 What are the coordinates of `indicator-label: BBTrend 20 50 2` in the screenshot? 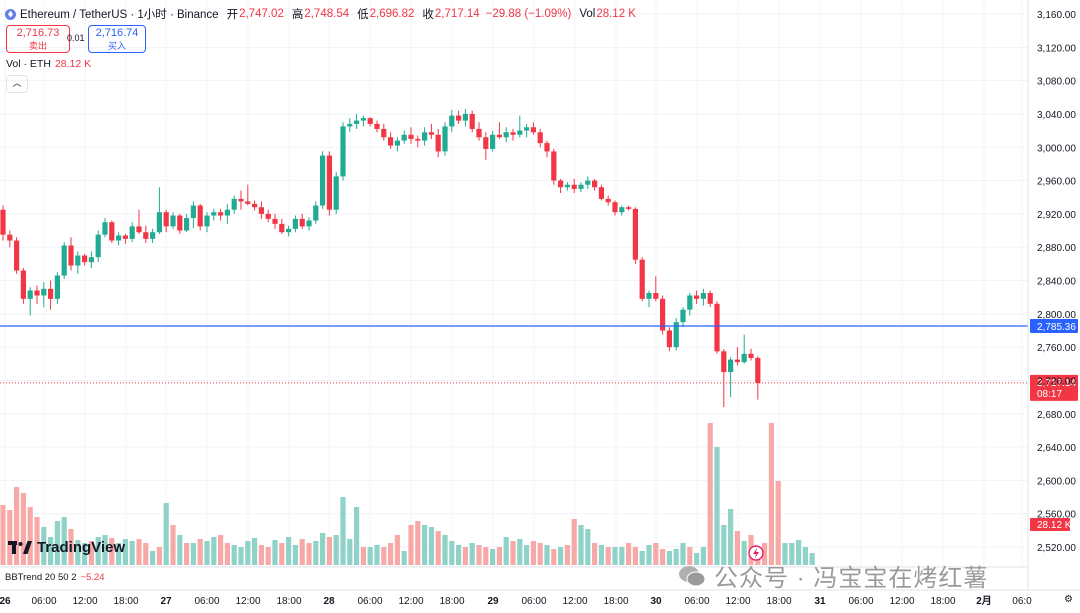 It's located at (41, 577).